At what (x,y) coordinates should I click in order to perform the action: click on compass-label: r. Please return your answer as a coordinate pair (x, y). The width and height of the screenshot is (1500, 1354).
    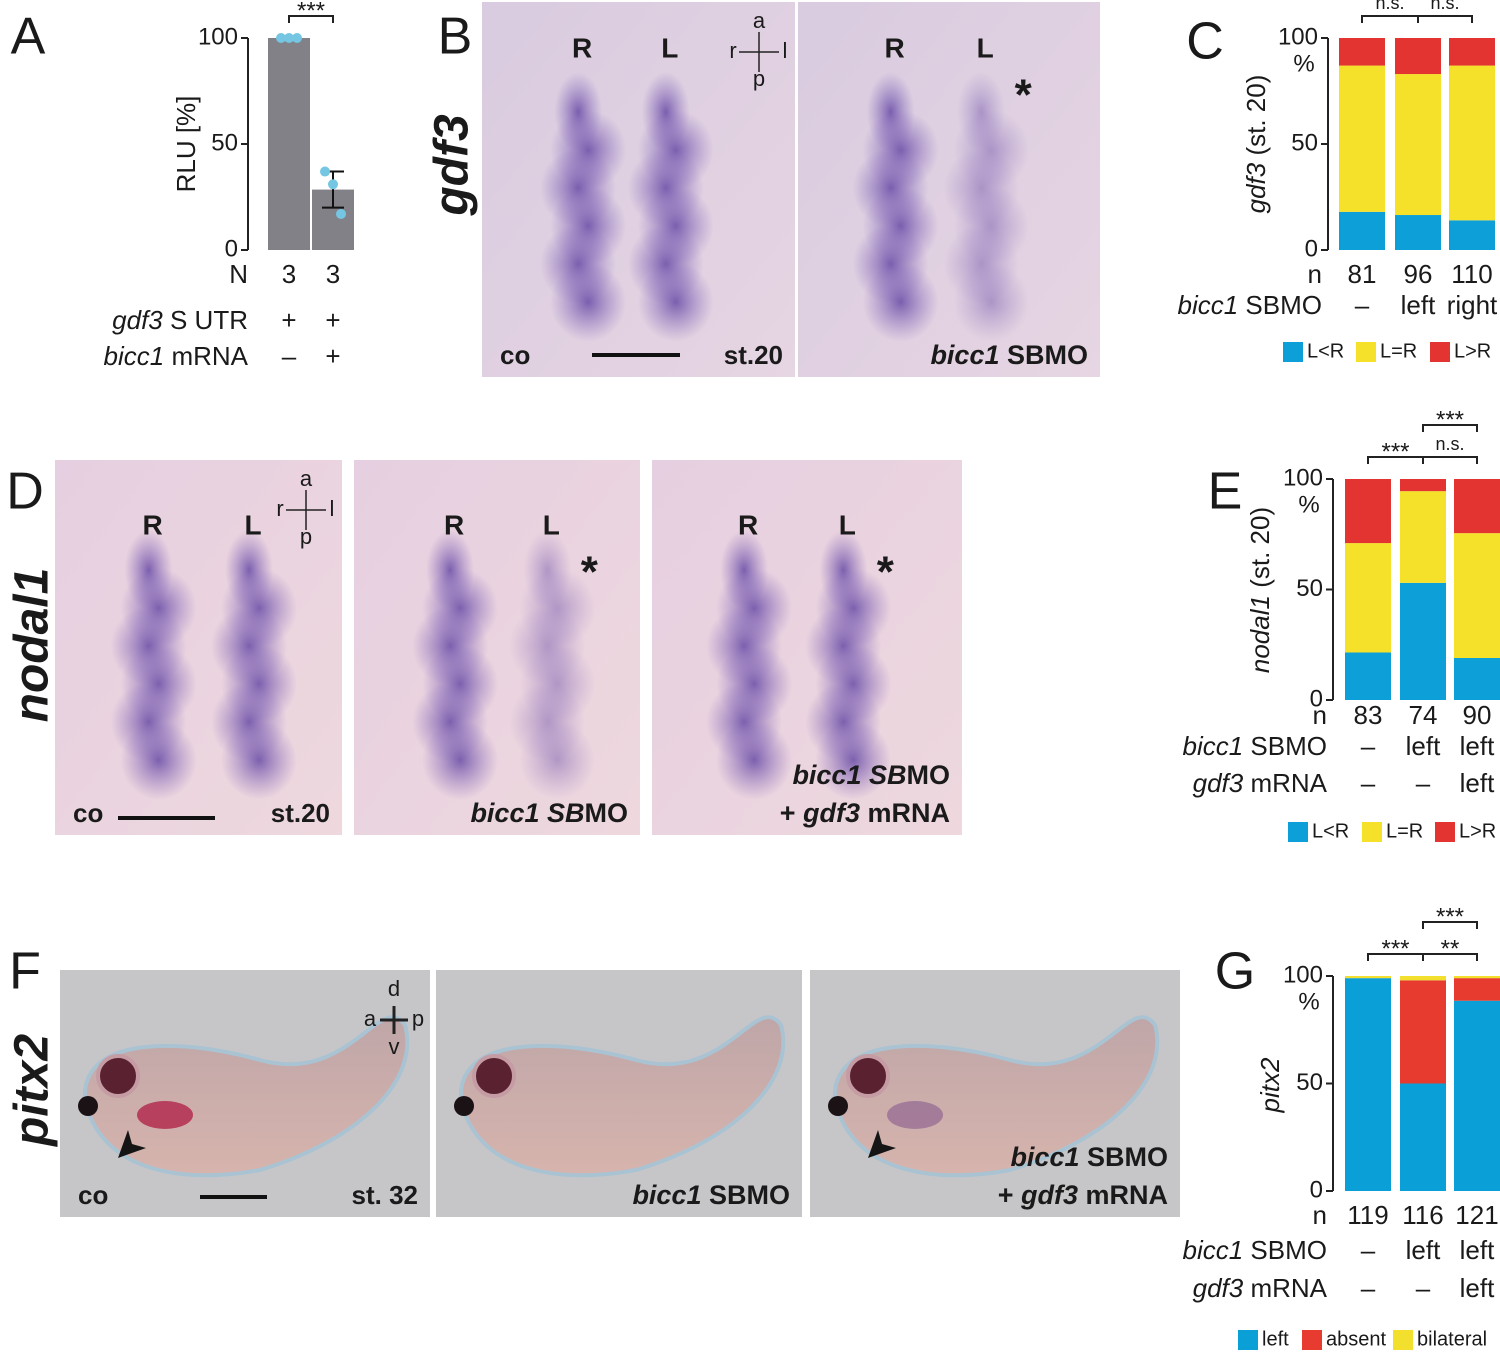
    Looking at the image, I should click on (732, 50).